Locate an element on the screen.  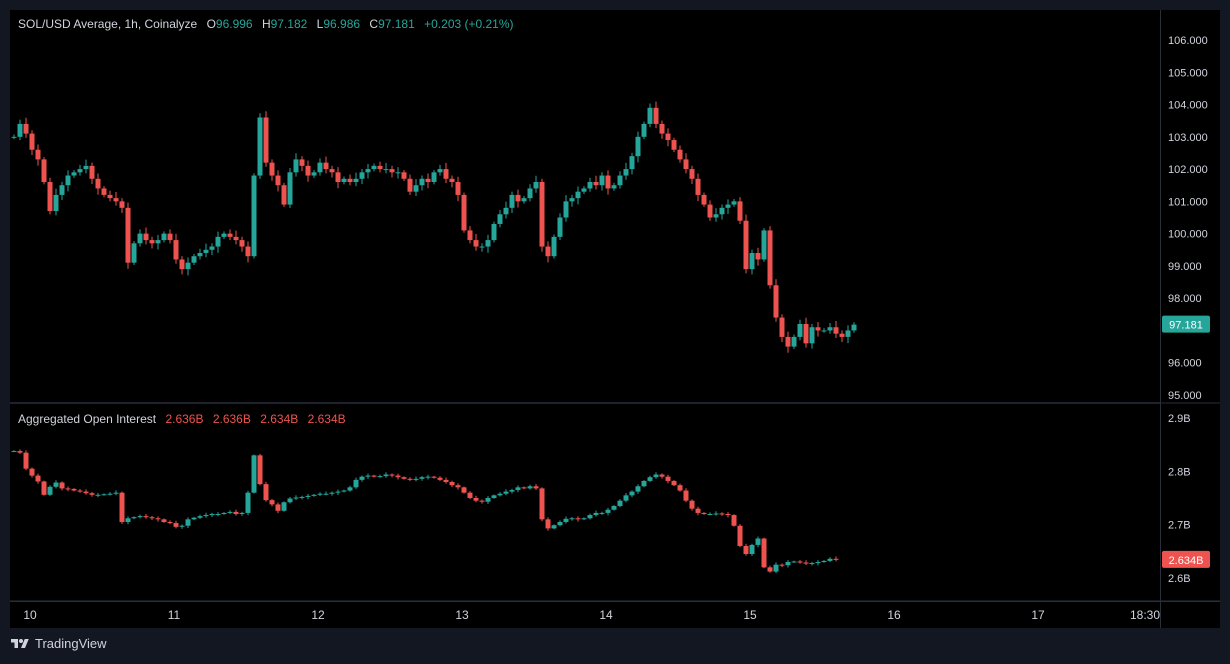
tradingview-watermark: TradingView is located at coordinates (58, 643).